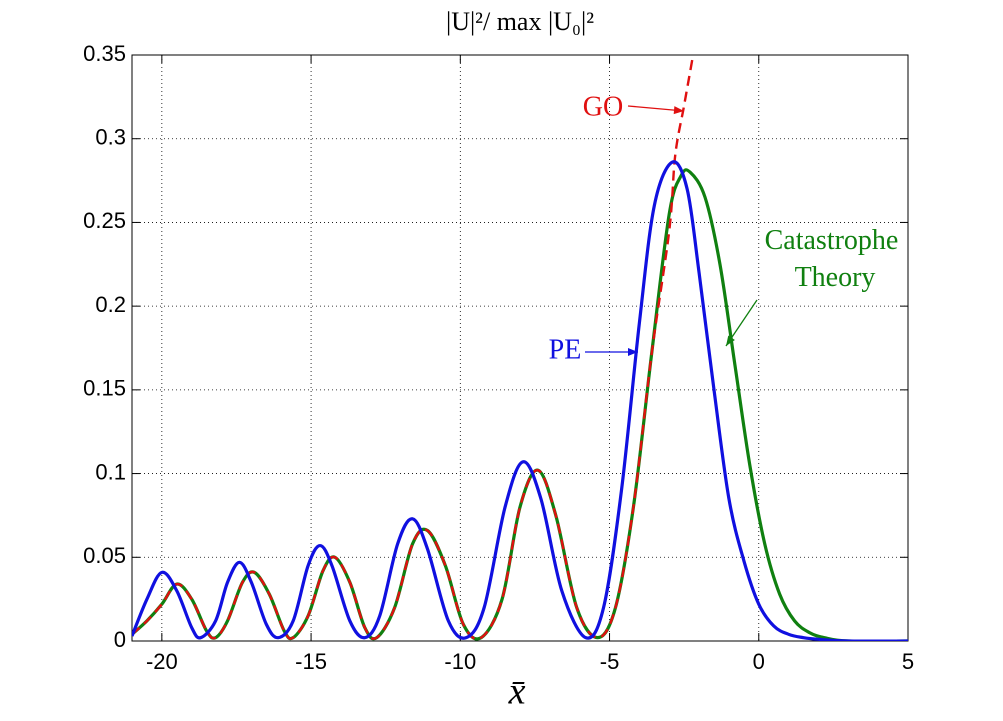 The width and height of the screenshot is (1003, 721). What do you see at coordinates (110, 304) in the screenshot?
I see `y-tick-label: 0.2` at bounding box center [110, 304].